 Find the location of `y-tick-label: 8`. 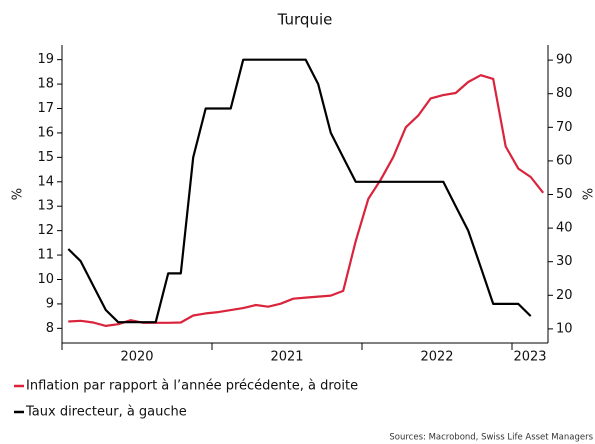

y-tick-label: 8 is located at coordinates (50, 328).